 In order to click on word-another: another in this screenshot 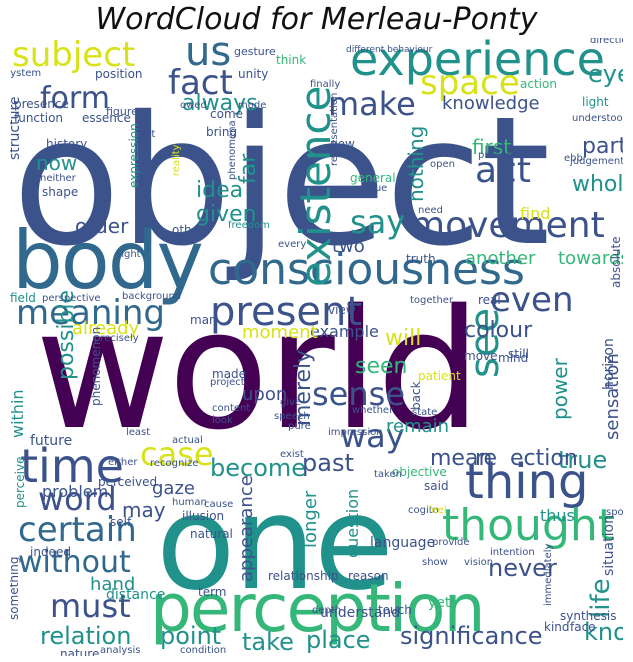, I will do `click(500, 258)`.